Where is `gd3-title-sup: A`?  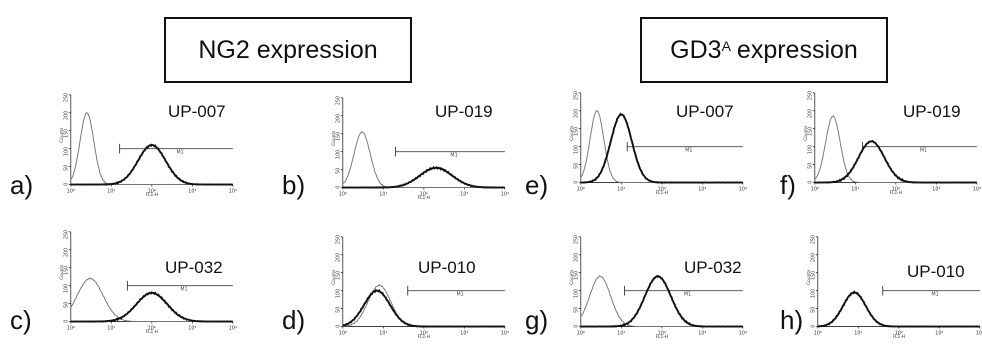
gd3-title-sup: A is located at coordinates (726, 46).